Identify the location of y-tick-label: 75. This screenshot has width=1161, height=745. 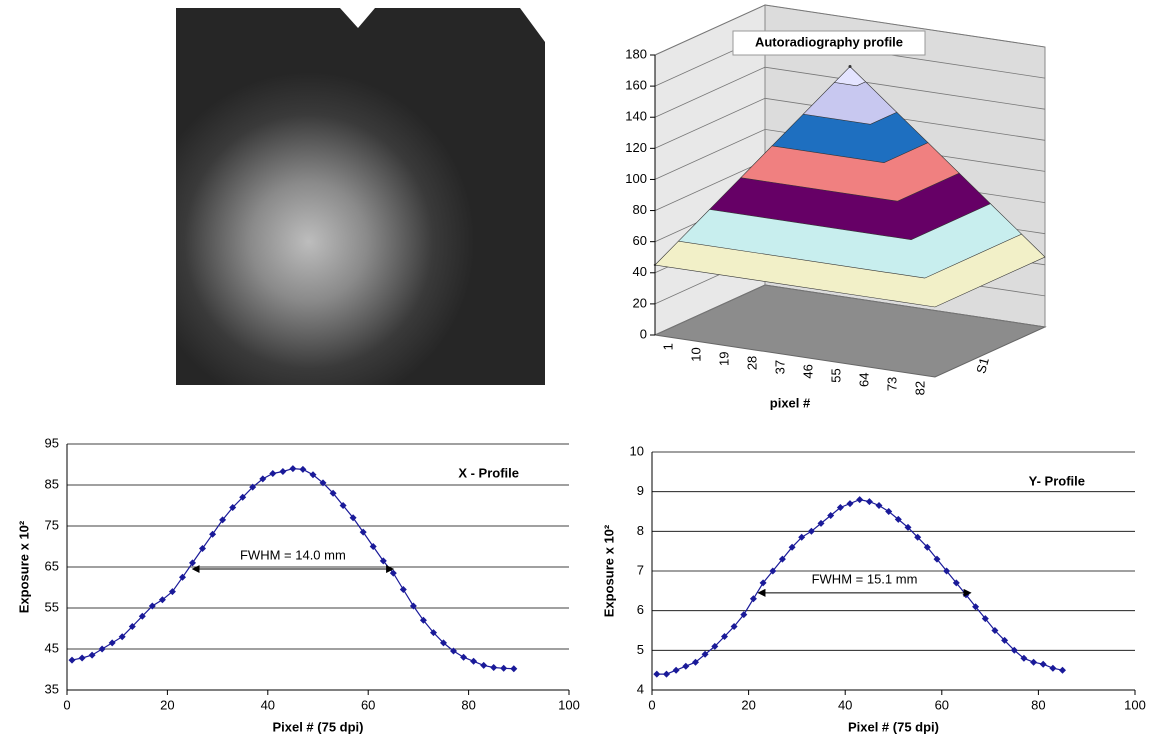
(52, 524).